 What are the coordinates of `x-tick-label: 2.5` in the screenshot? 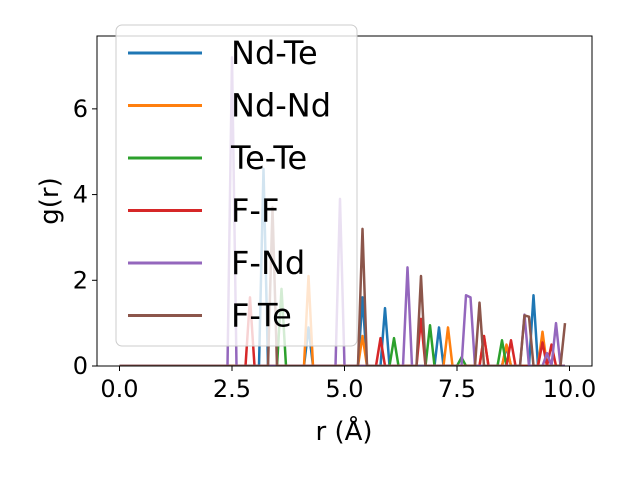 It's located at (232, 389).